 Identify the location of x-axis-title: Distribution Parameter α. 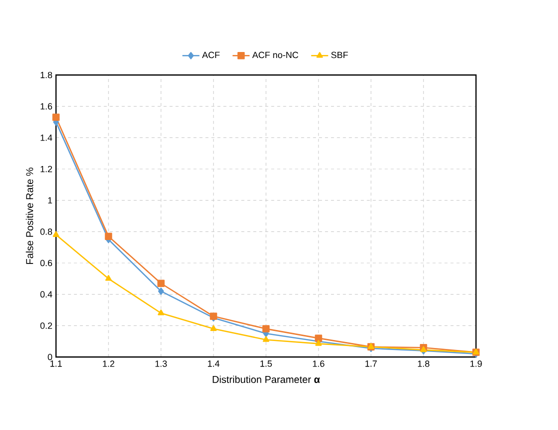
(266, 380).